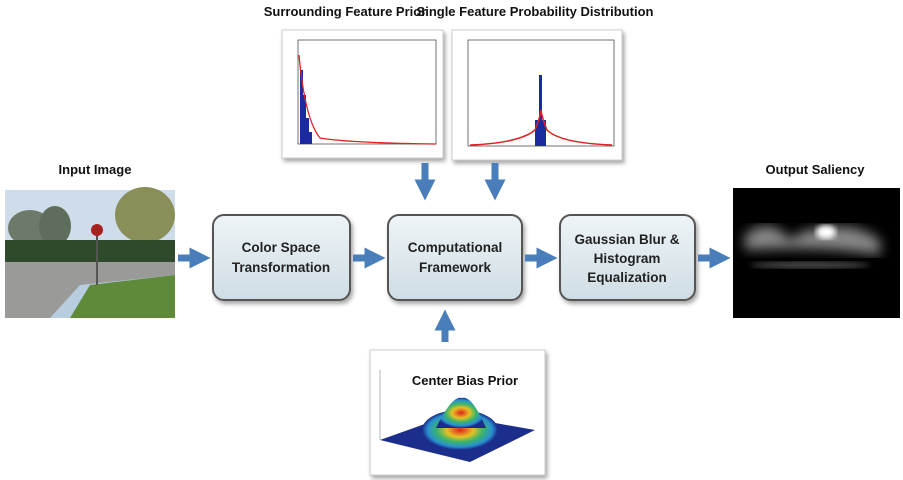  What do you see at coordinates (627, 277) in the screenshot?
I see `box-text: Equalization` at bounding box center [627, 277].